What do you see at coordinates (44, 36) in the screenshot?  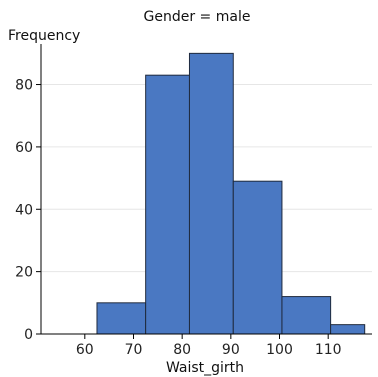 I see `y-axis-label: Frequency` at bounding box center [44, 36].